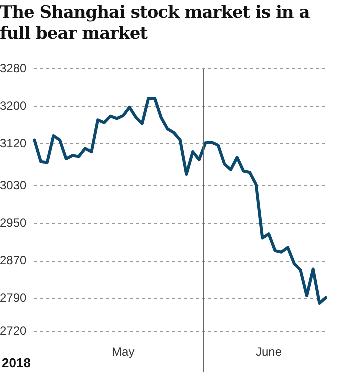 The image size is (340, 378). What do you see at coordinates (123, 352) in the screenshot?
I see `x-tick-label: May` at bounding box center [123, 352].